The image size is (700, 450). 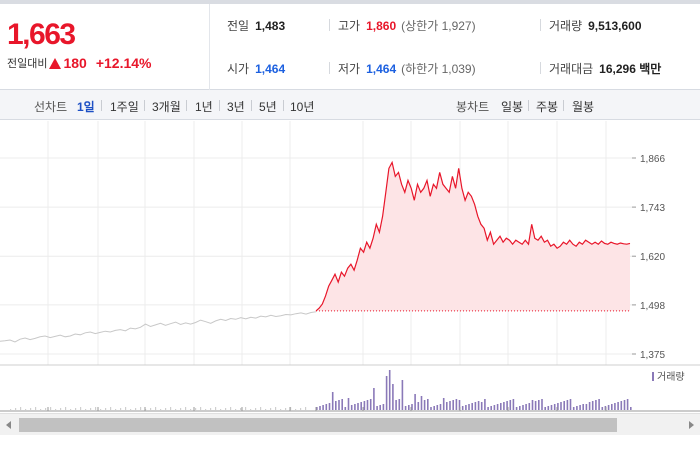 I want to click on stat-value: 1,464, so click(x=270, y=69).